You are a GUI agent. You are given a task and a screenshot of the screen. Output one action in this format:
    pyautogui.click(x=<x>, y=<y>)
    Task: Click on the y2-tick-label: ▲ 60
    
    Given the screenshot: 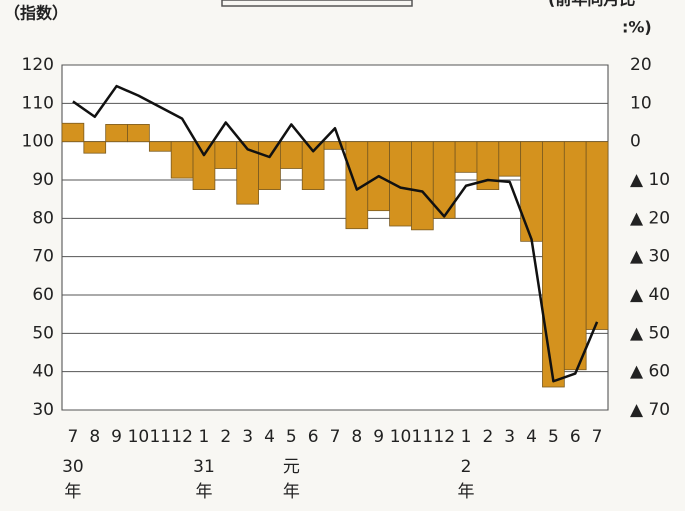 What is the action you would take?
    pyautogui.click(x=650, y=372)
    